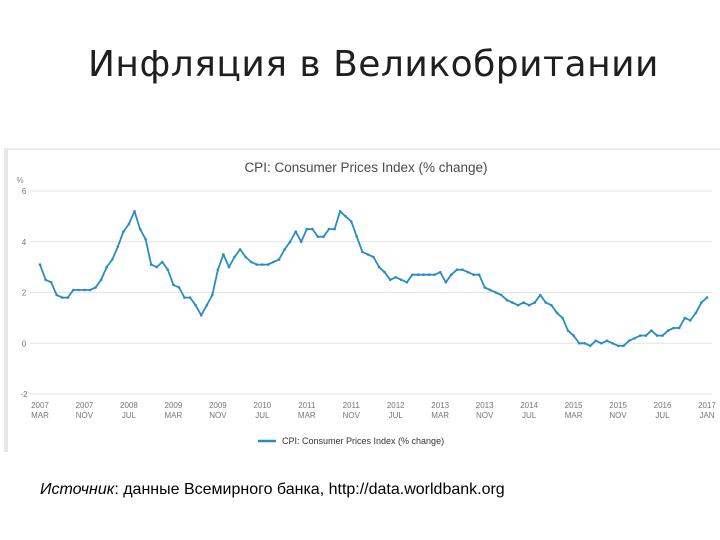 This screenshot has width=720, height=540. What do you see at coordinates (24, 394) in the screenshot?
I see `y-tick-label: -2` at bounding box center [24, 394].